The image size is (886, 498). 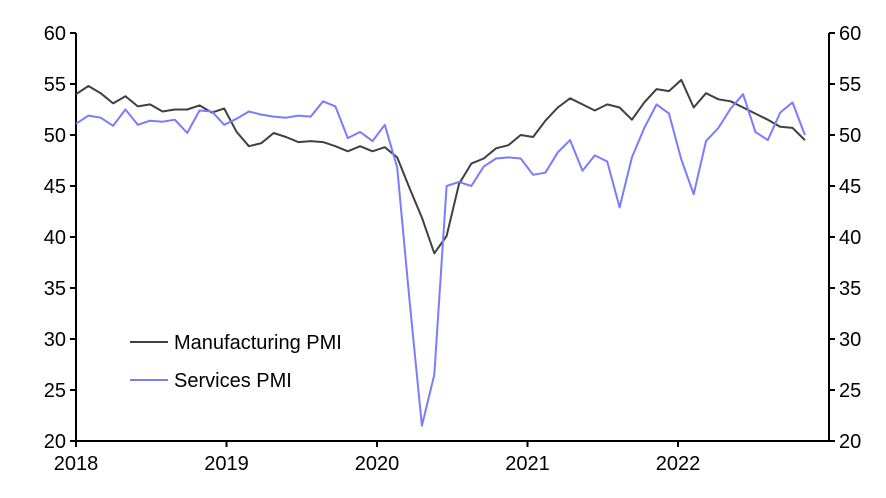 I want to click on y-tick-label-right: 50, so click(x=850, y=136).